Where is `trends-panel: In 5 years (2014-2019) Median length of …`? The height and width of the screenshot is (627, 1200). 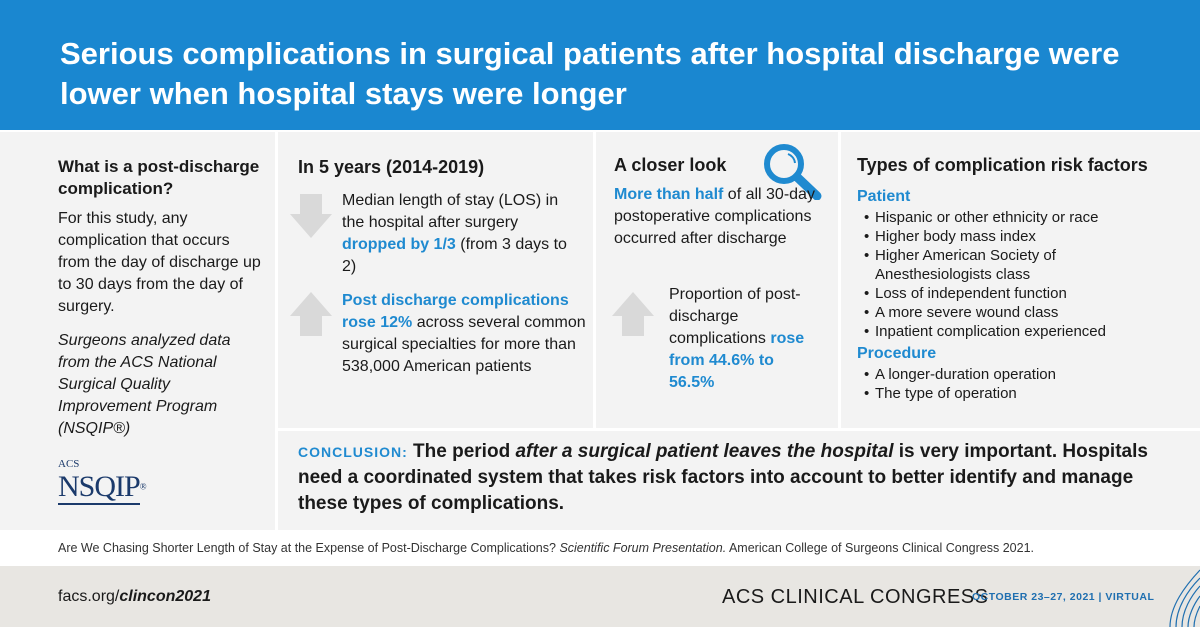
trends-panel: In 5 years (2014-2019) Median length of … is located at coordinates (435, 280).